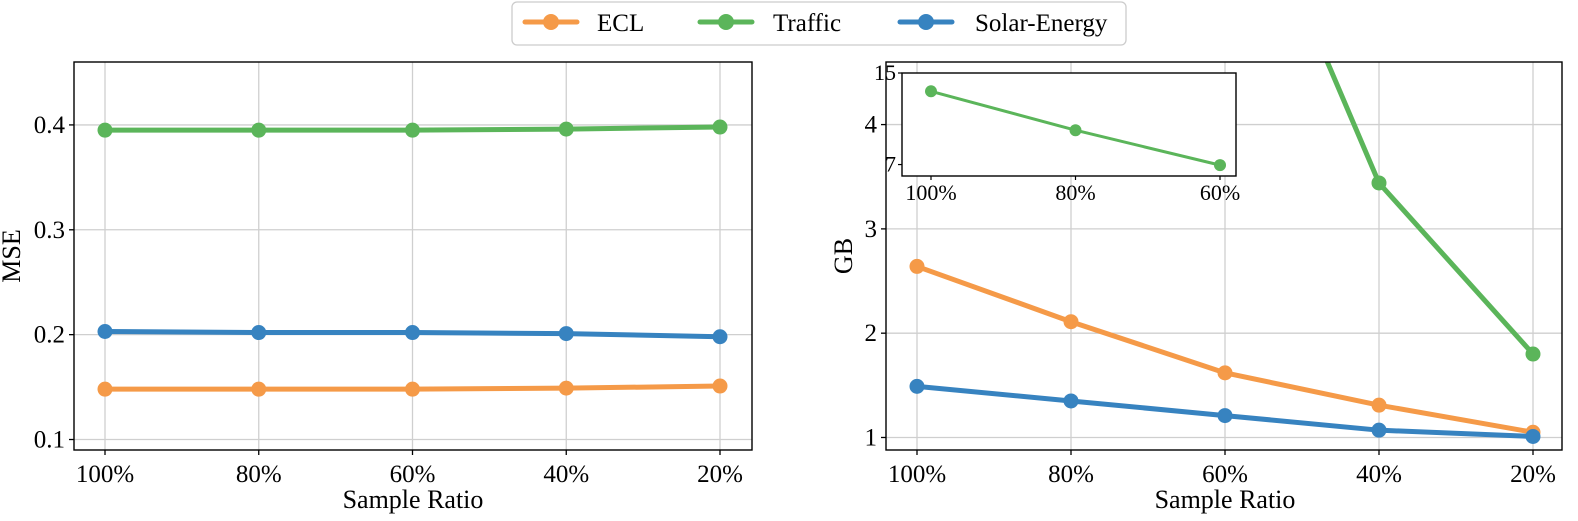  Describe the element at coordinates (888, 118) in the screenshot. I see `gb-inset-y-ticks: 7 15` at that location.